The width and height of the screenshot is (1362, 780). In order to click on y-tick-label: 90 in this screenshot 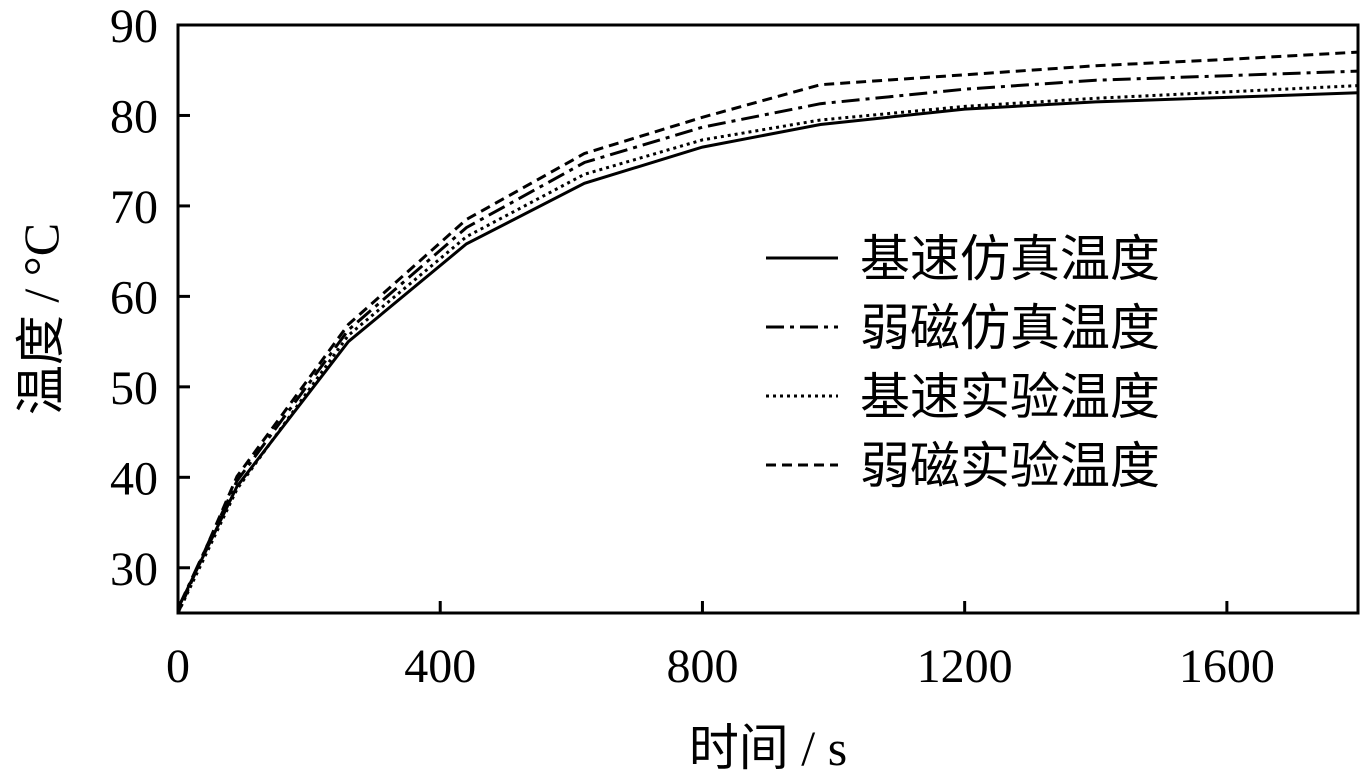, I will do `click(134, 26)`.